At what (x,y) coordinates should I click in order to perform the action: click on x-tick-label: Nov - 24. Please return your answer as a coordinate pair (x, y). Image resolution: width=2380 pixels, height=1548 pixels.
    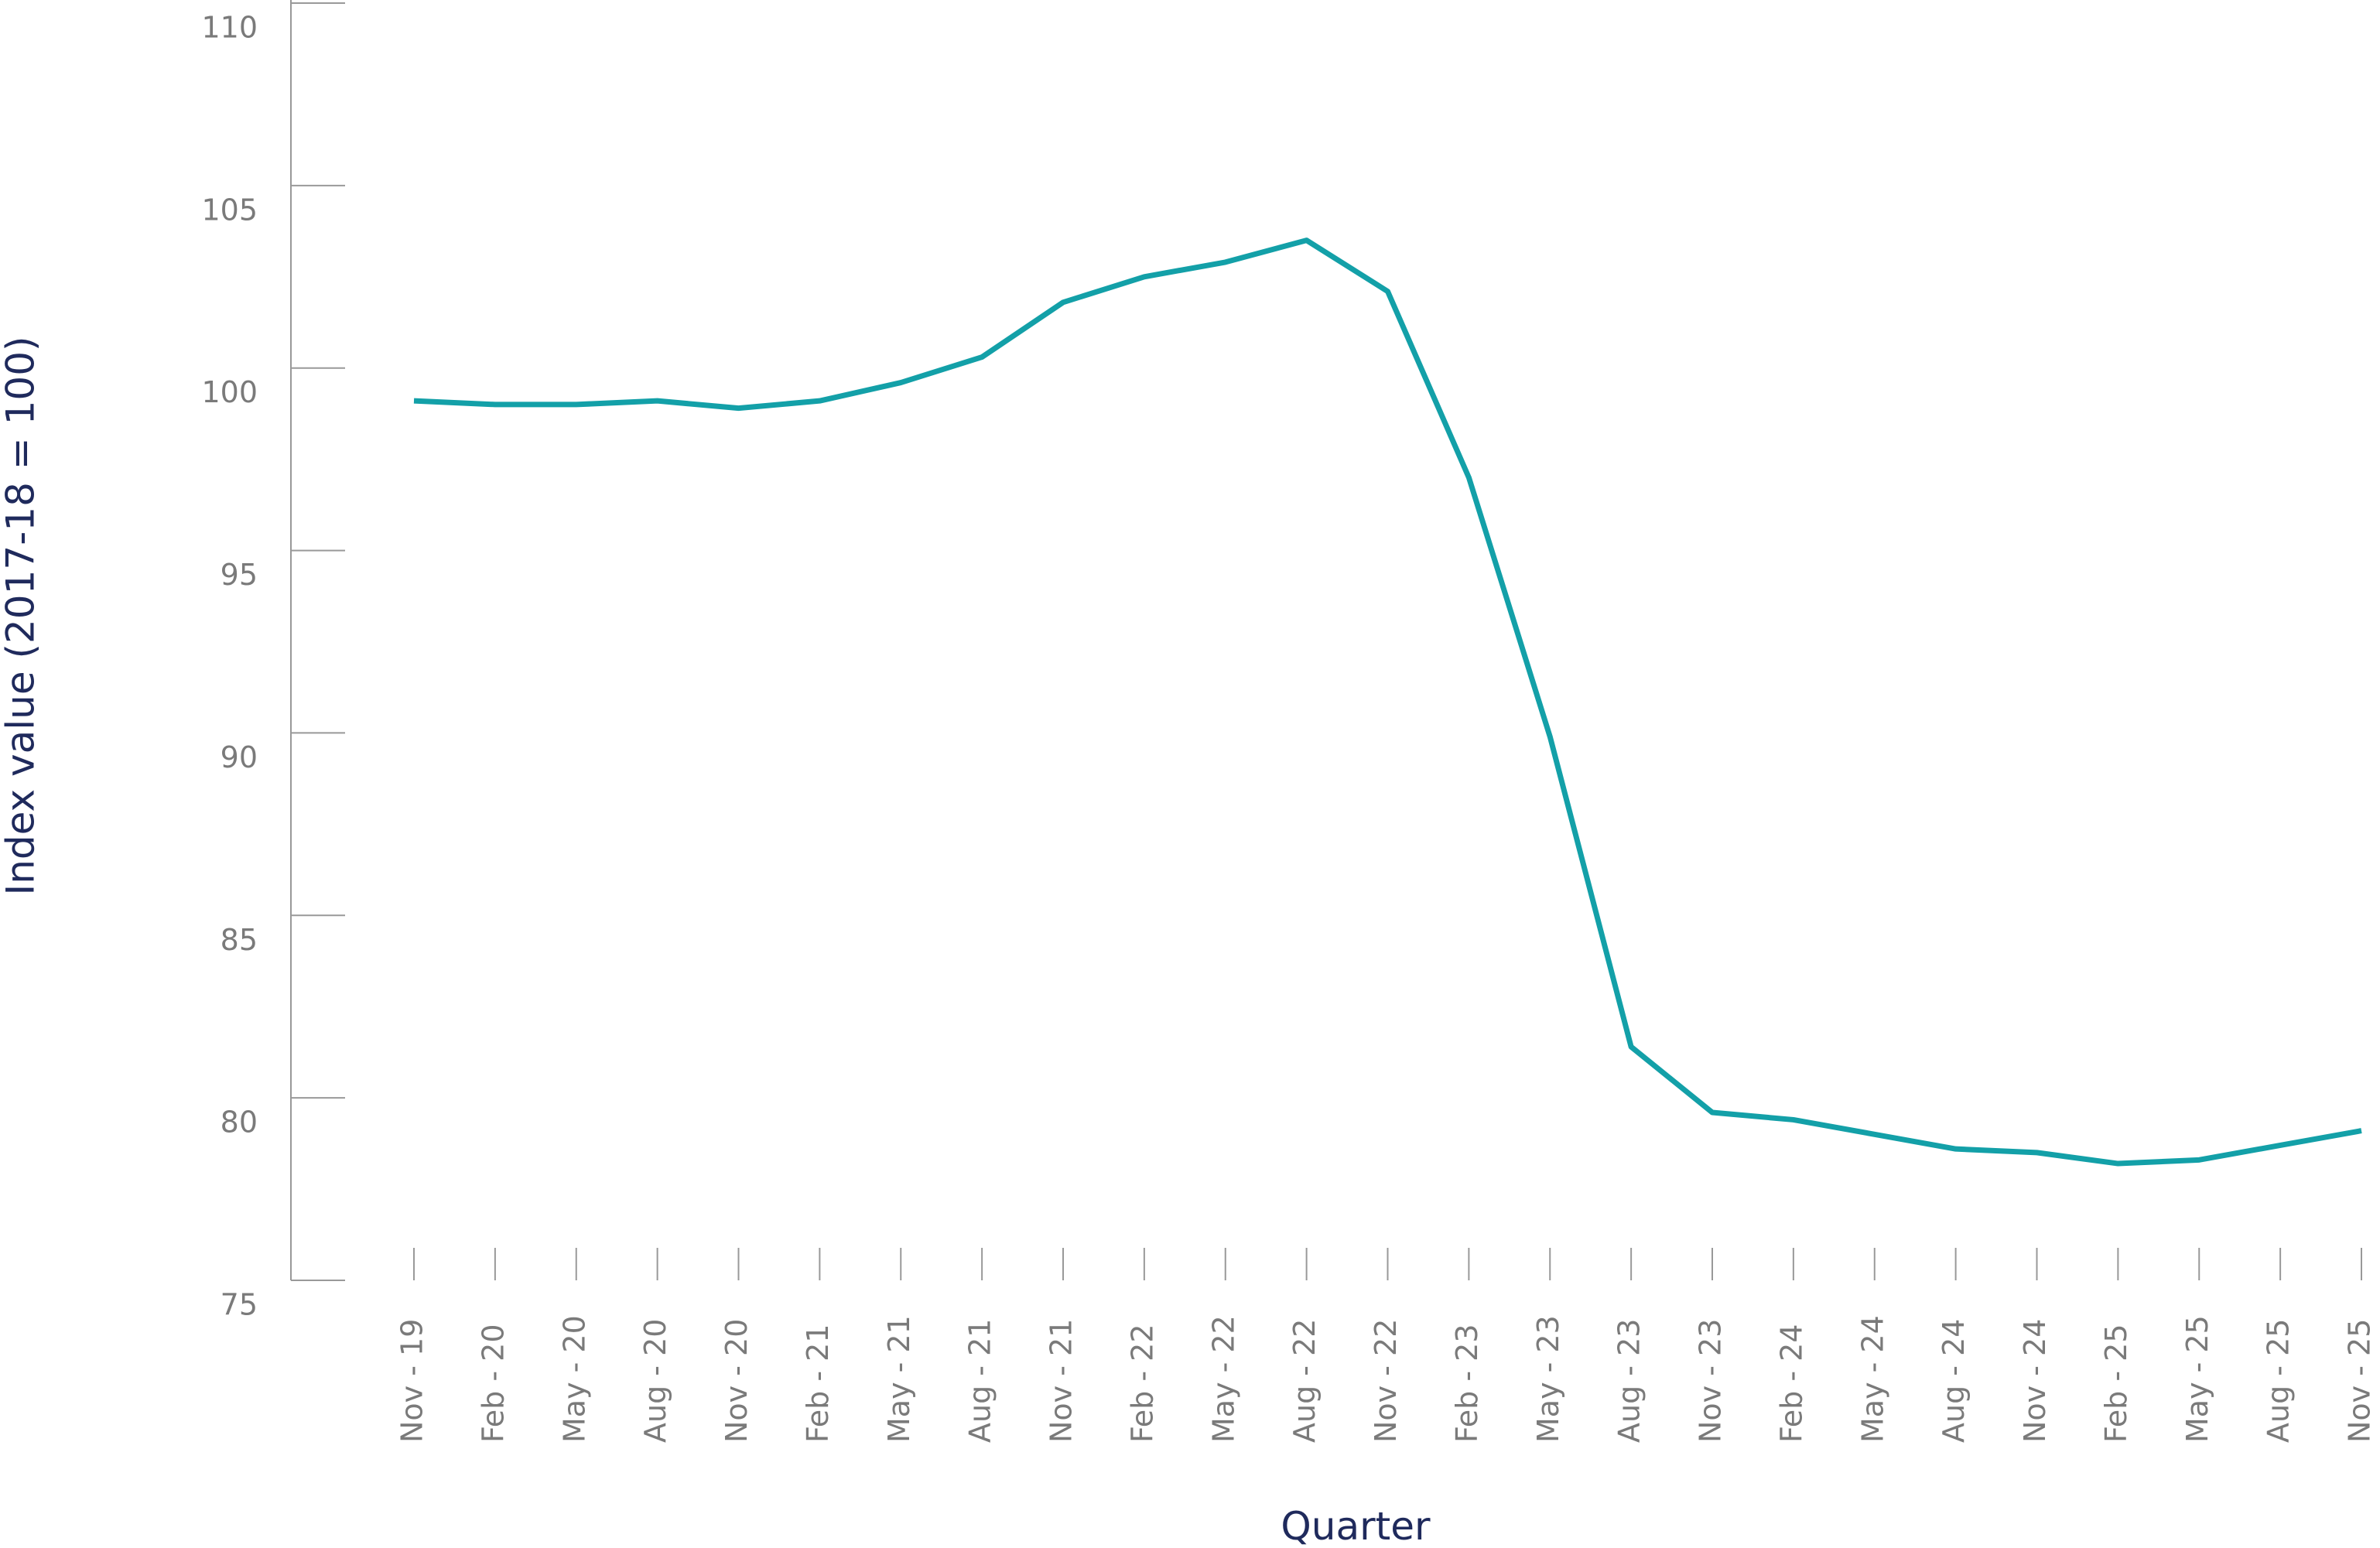
    Looking at the image, I should click on (2035, 1381).